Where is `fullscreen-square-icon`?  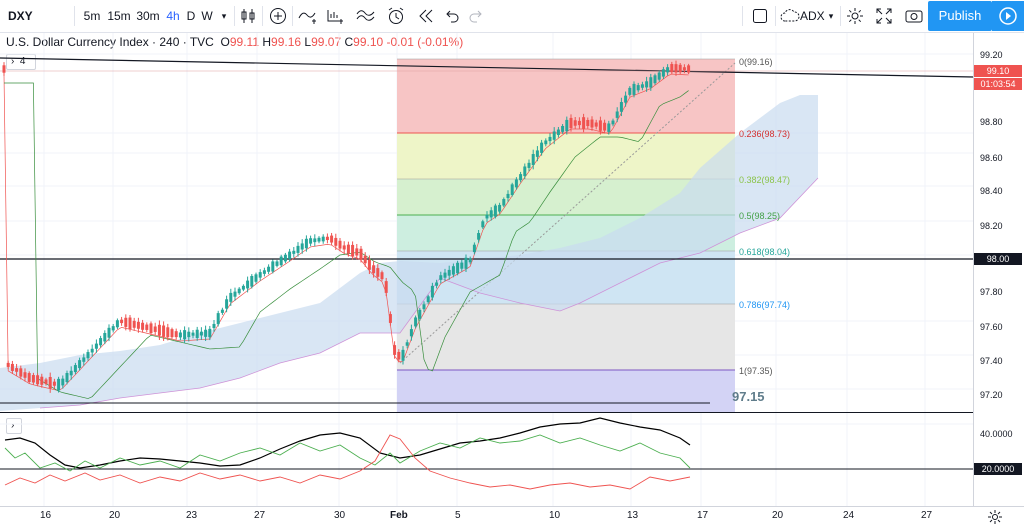
fullscreen-square-icon is located at coordinates (760, 16).